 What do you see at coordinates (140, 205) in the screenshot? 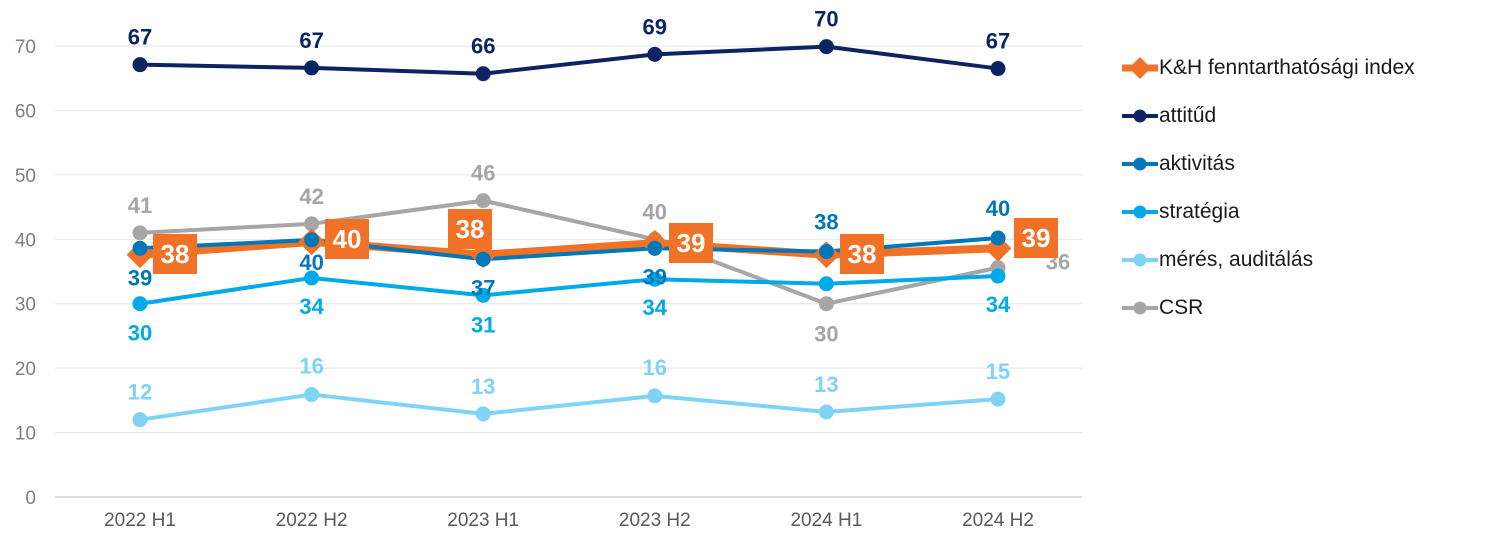
I see `data-label: 41` at bounding box center [140, 205].